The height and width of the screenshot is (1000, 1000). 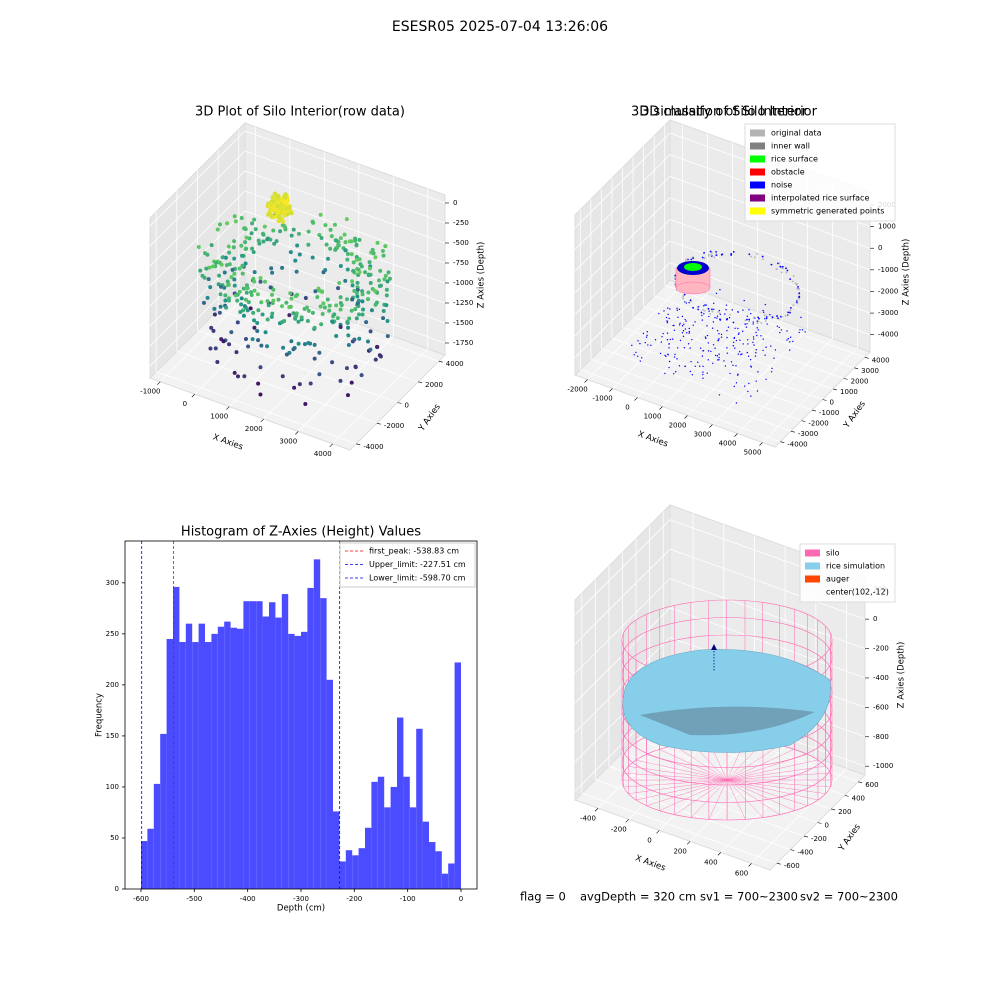 I want to click on x-tick-label: 400, so click(x=710, y=862).